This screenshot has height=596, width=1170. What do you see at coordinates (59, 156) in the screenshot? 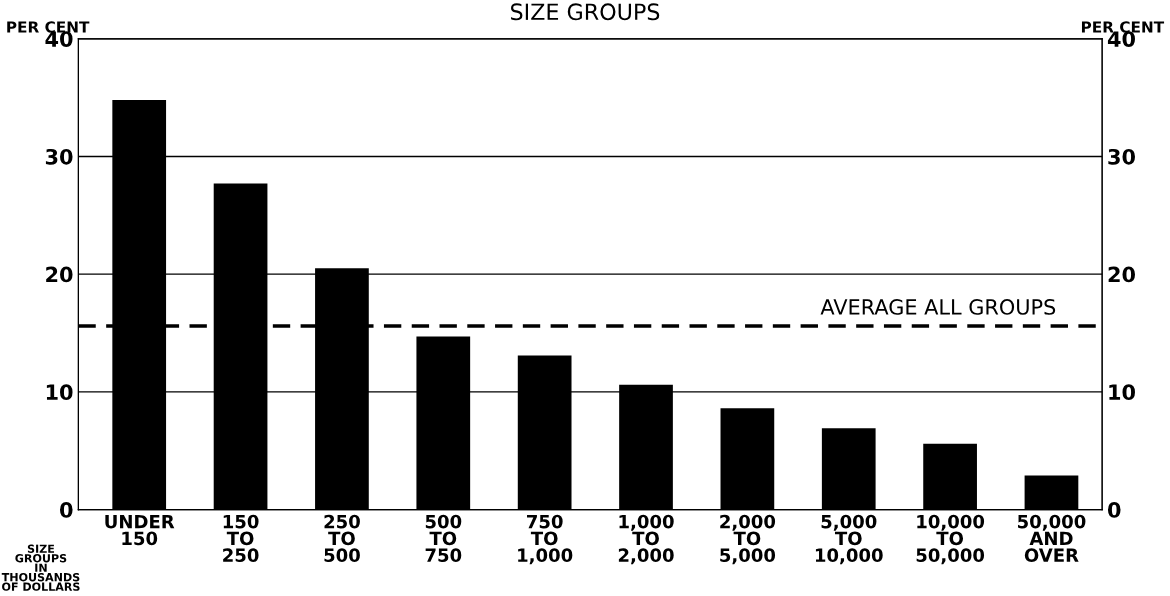
I see `y-tick-label: 30` at bounding box center [59, 156].